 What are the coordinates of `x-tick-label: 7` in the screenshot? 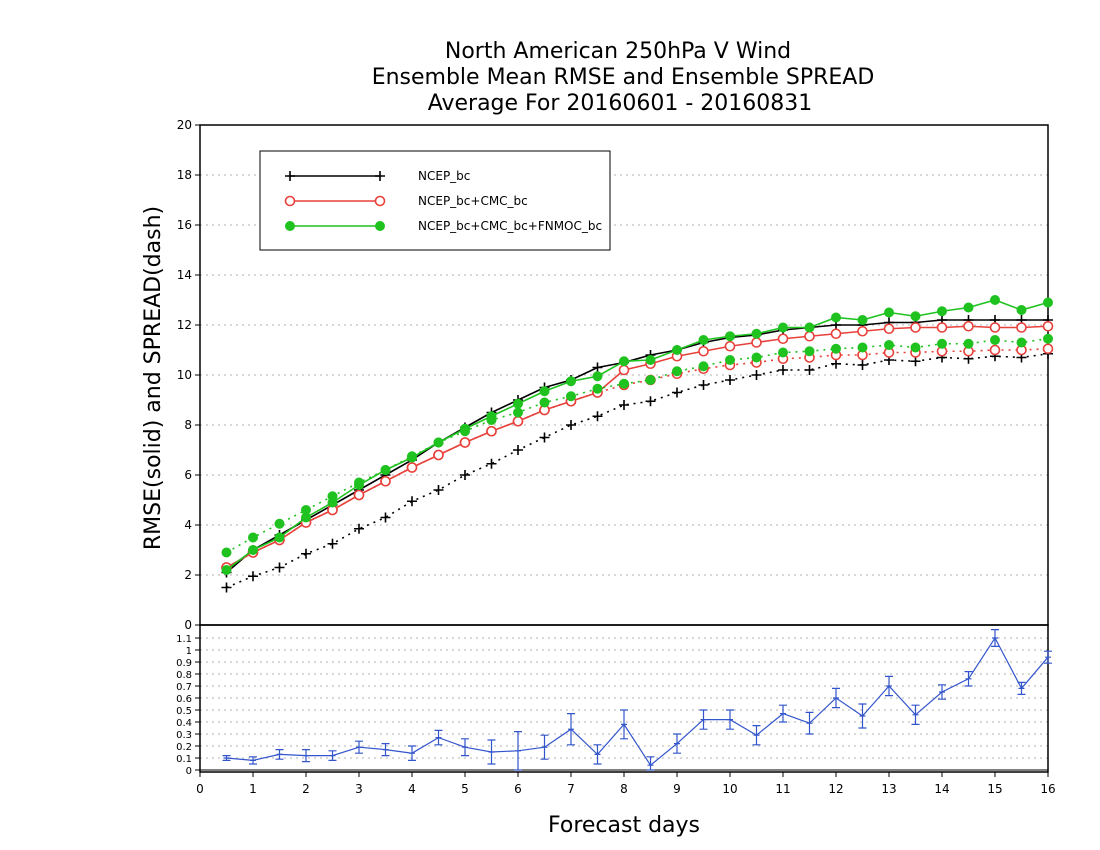 It's located at (571, 789).